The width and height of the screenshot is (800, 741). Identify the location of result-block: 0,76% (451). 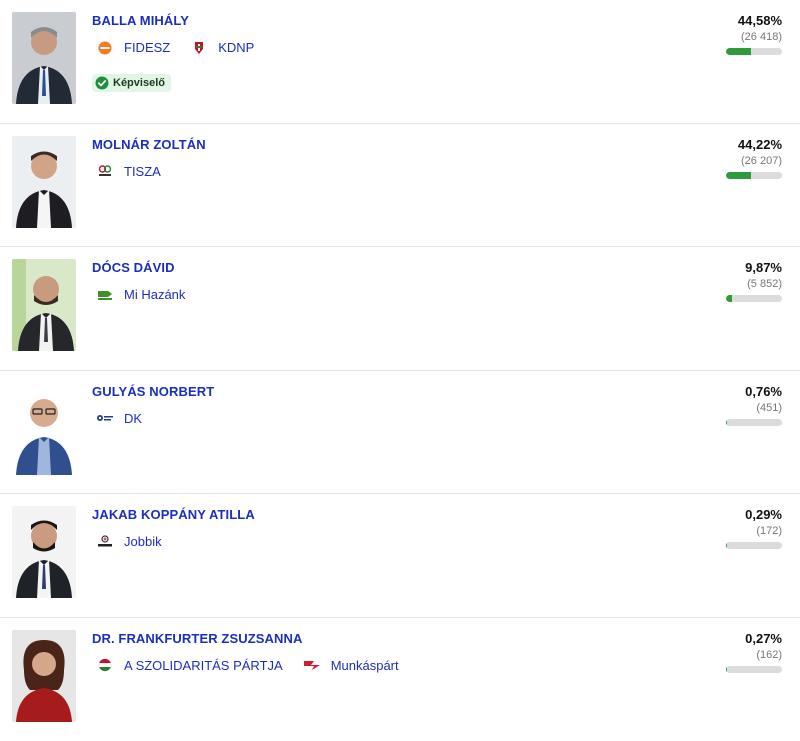
(737, 405).